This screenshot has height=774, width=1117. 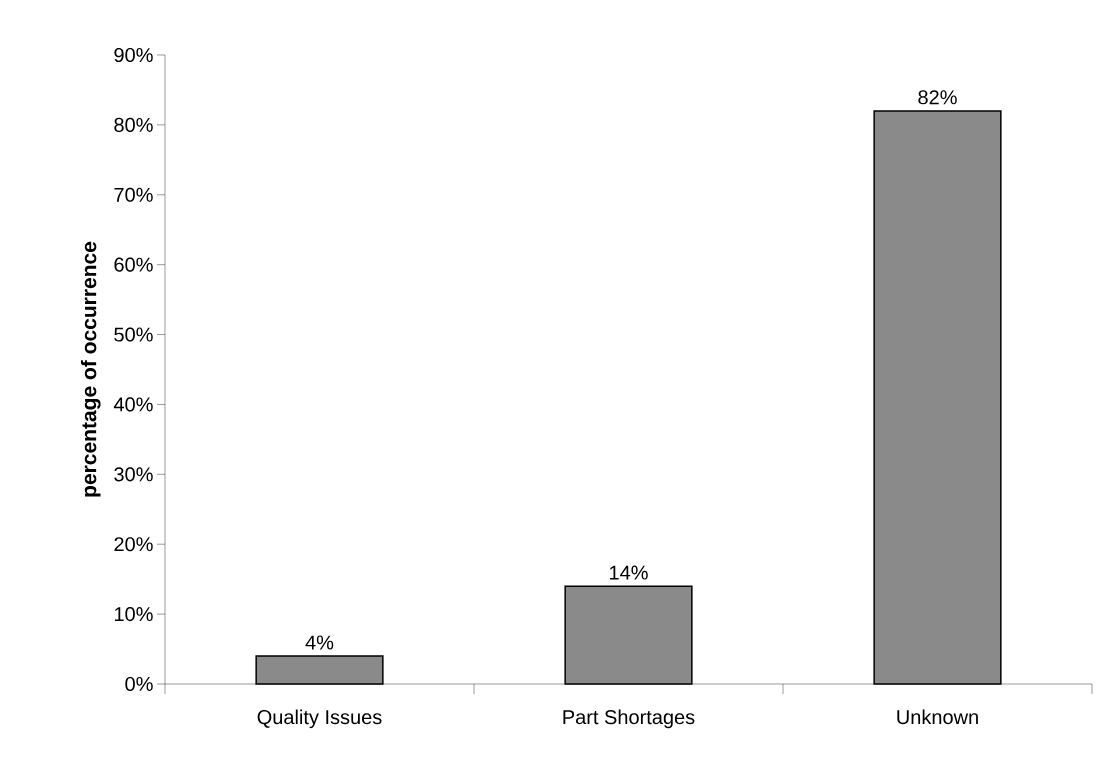 What do you see at coordinates (937, 97) in the screenshot?
I see `data-label: 82%` at bounding box center [937, 97].